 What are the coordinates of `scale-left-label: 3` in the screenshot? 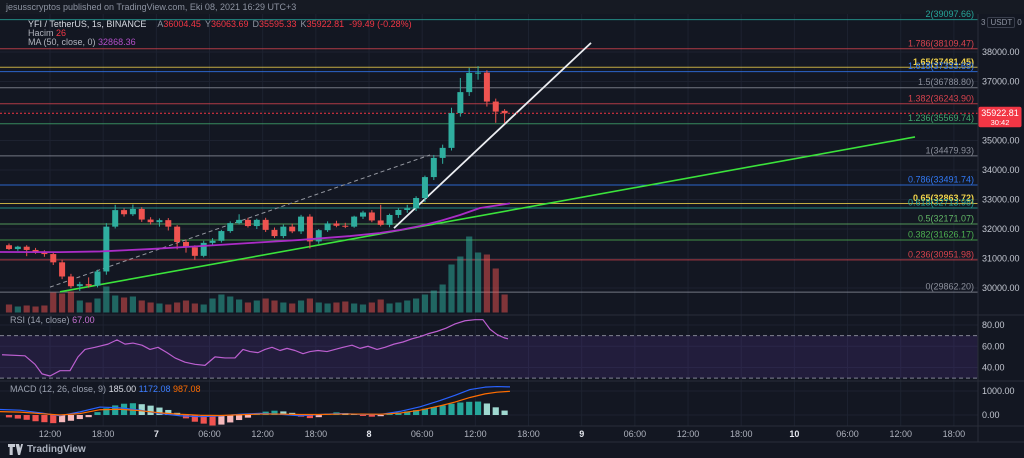 It's located at (983, 22).